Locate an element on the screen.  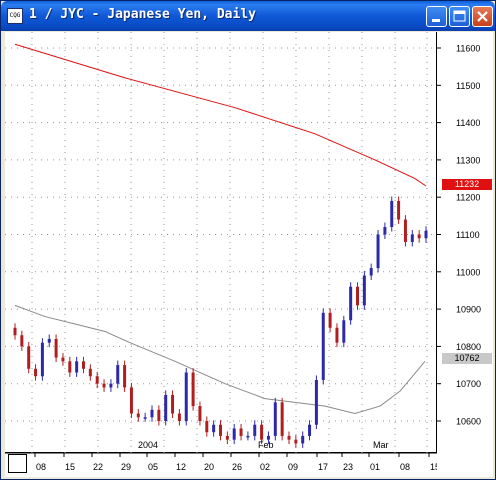
price-tick-label: 11200 is located at coordinates (468, 198).